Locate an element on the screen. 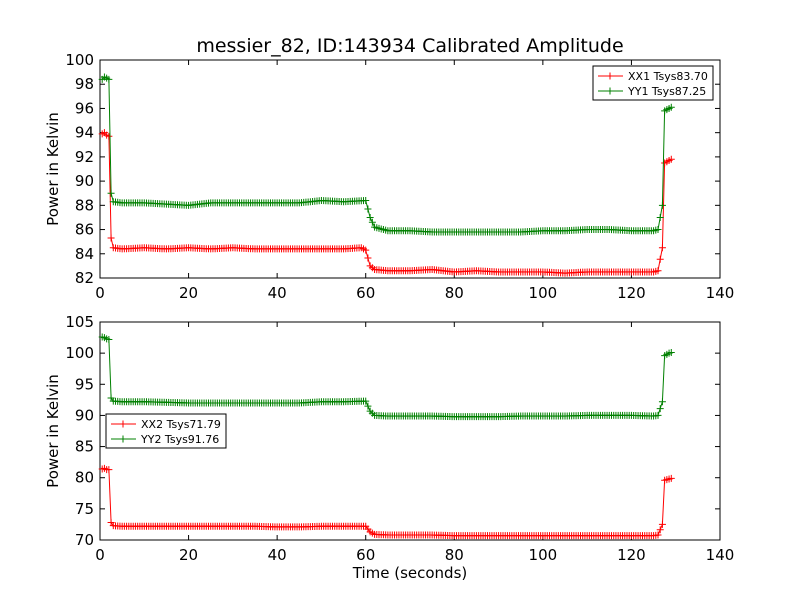 Image resolution: width=800 pixels, height=600 pixels. legend-entry: YY1 Tsys87.25 is located at coordinates (666, 91).